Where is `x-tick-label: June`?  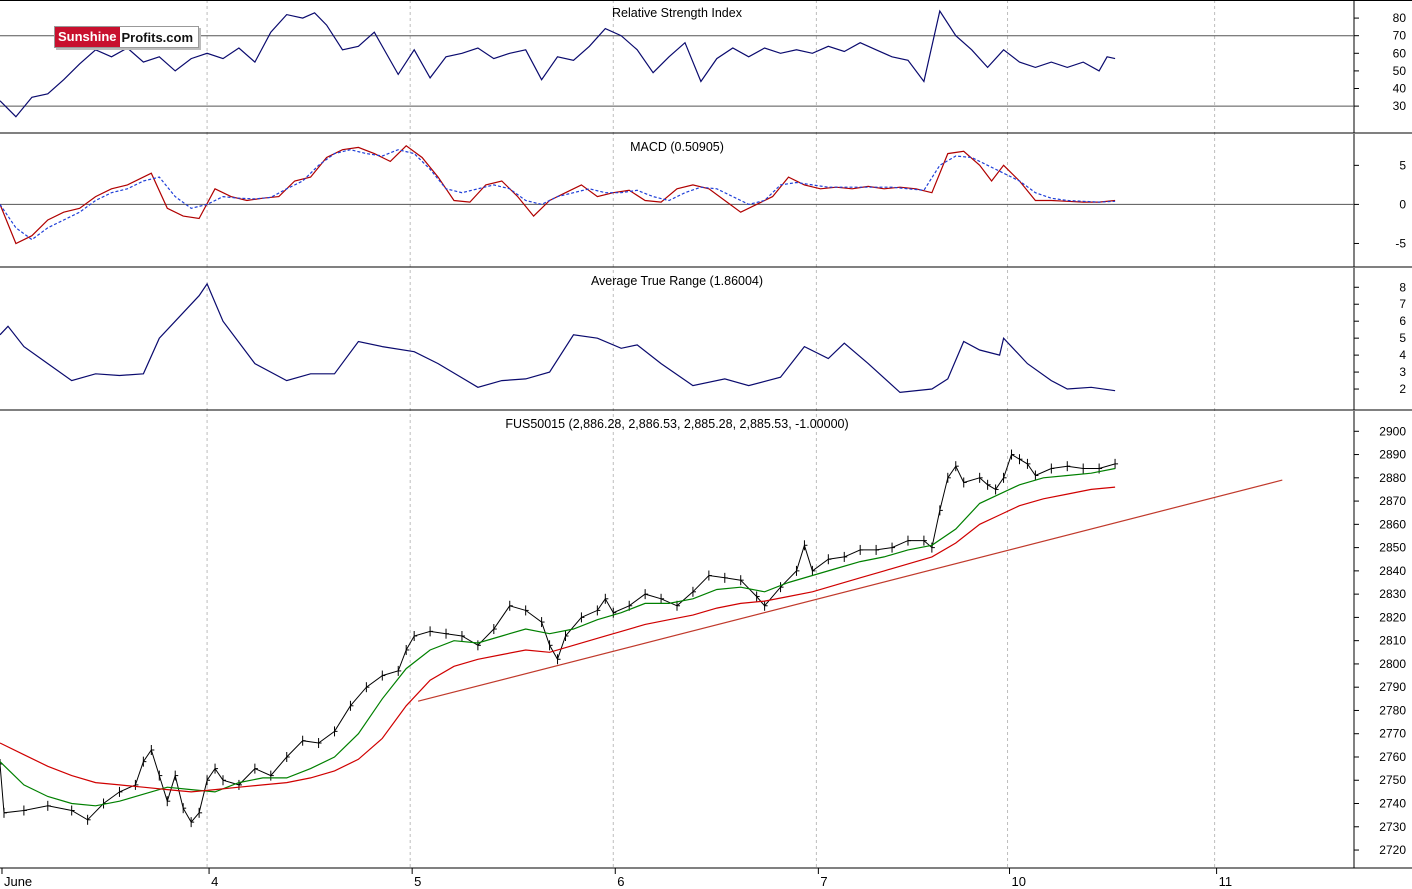 x-tick-label: June is located at coordinates (18, 881).